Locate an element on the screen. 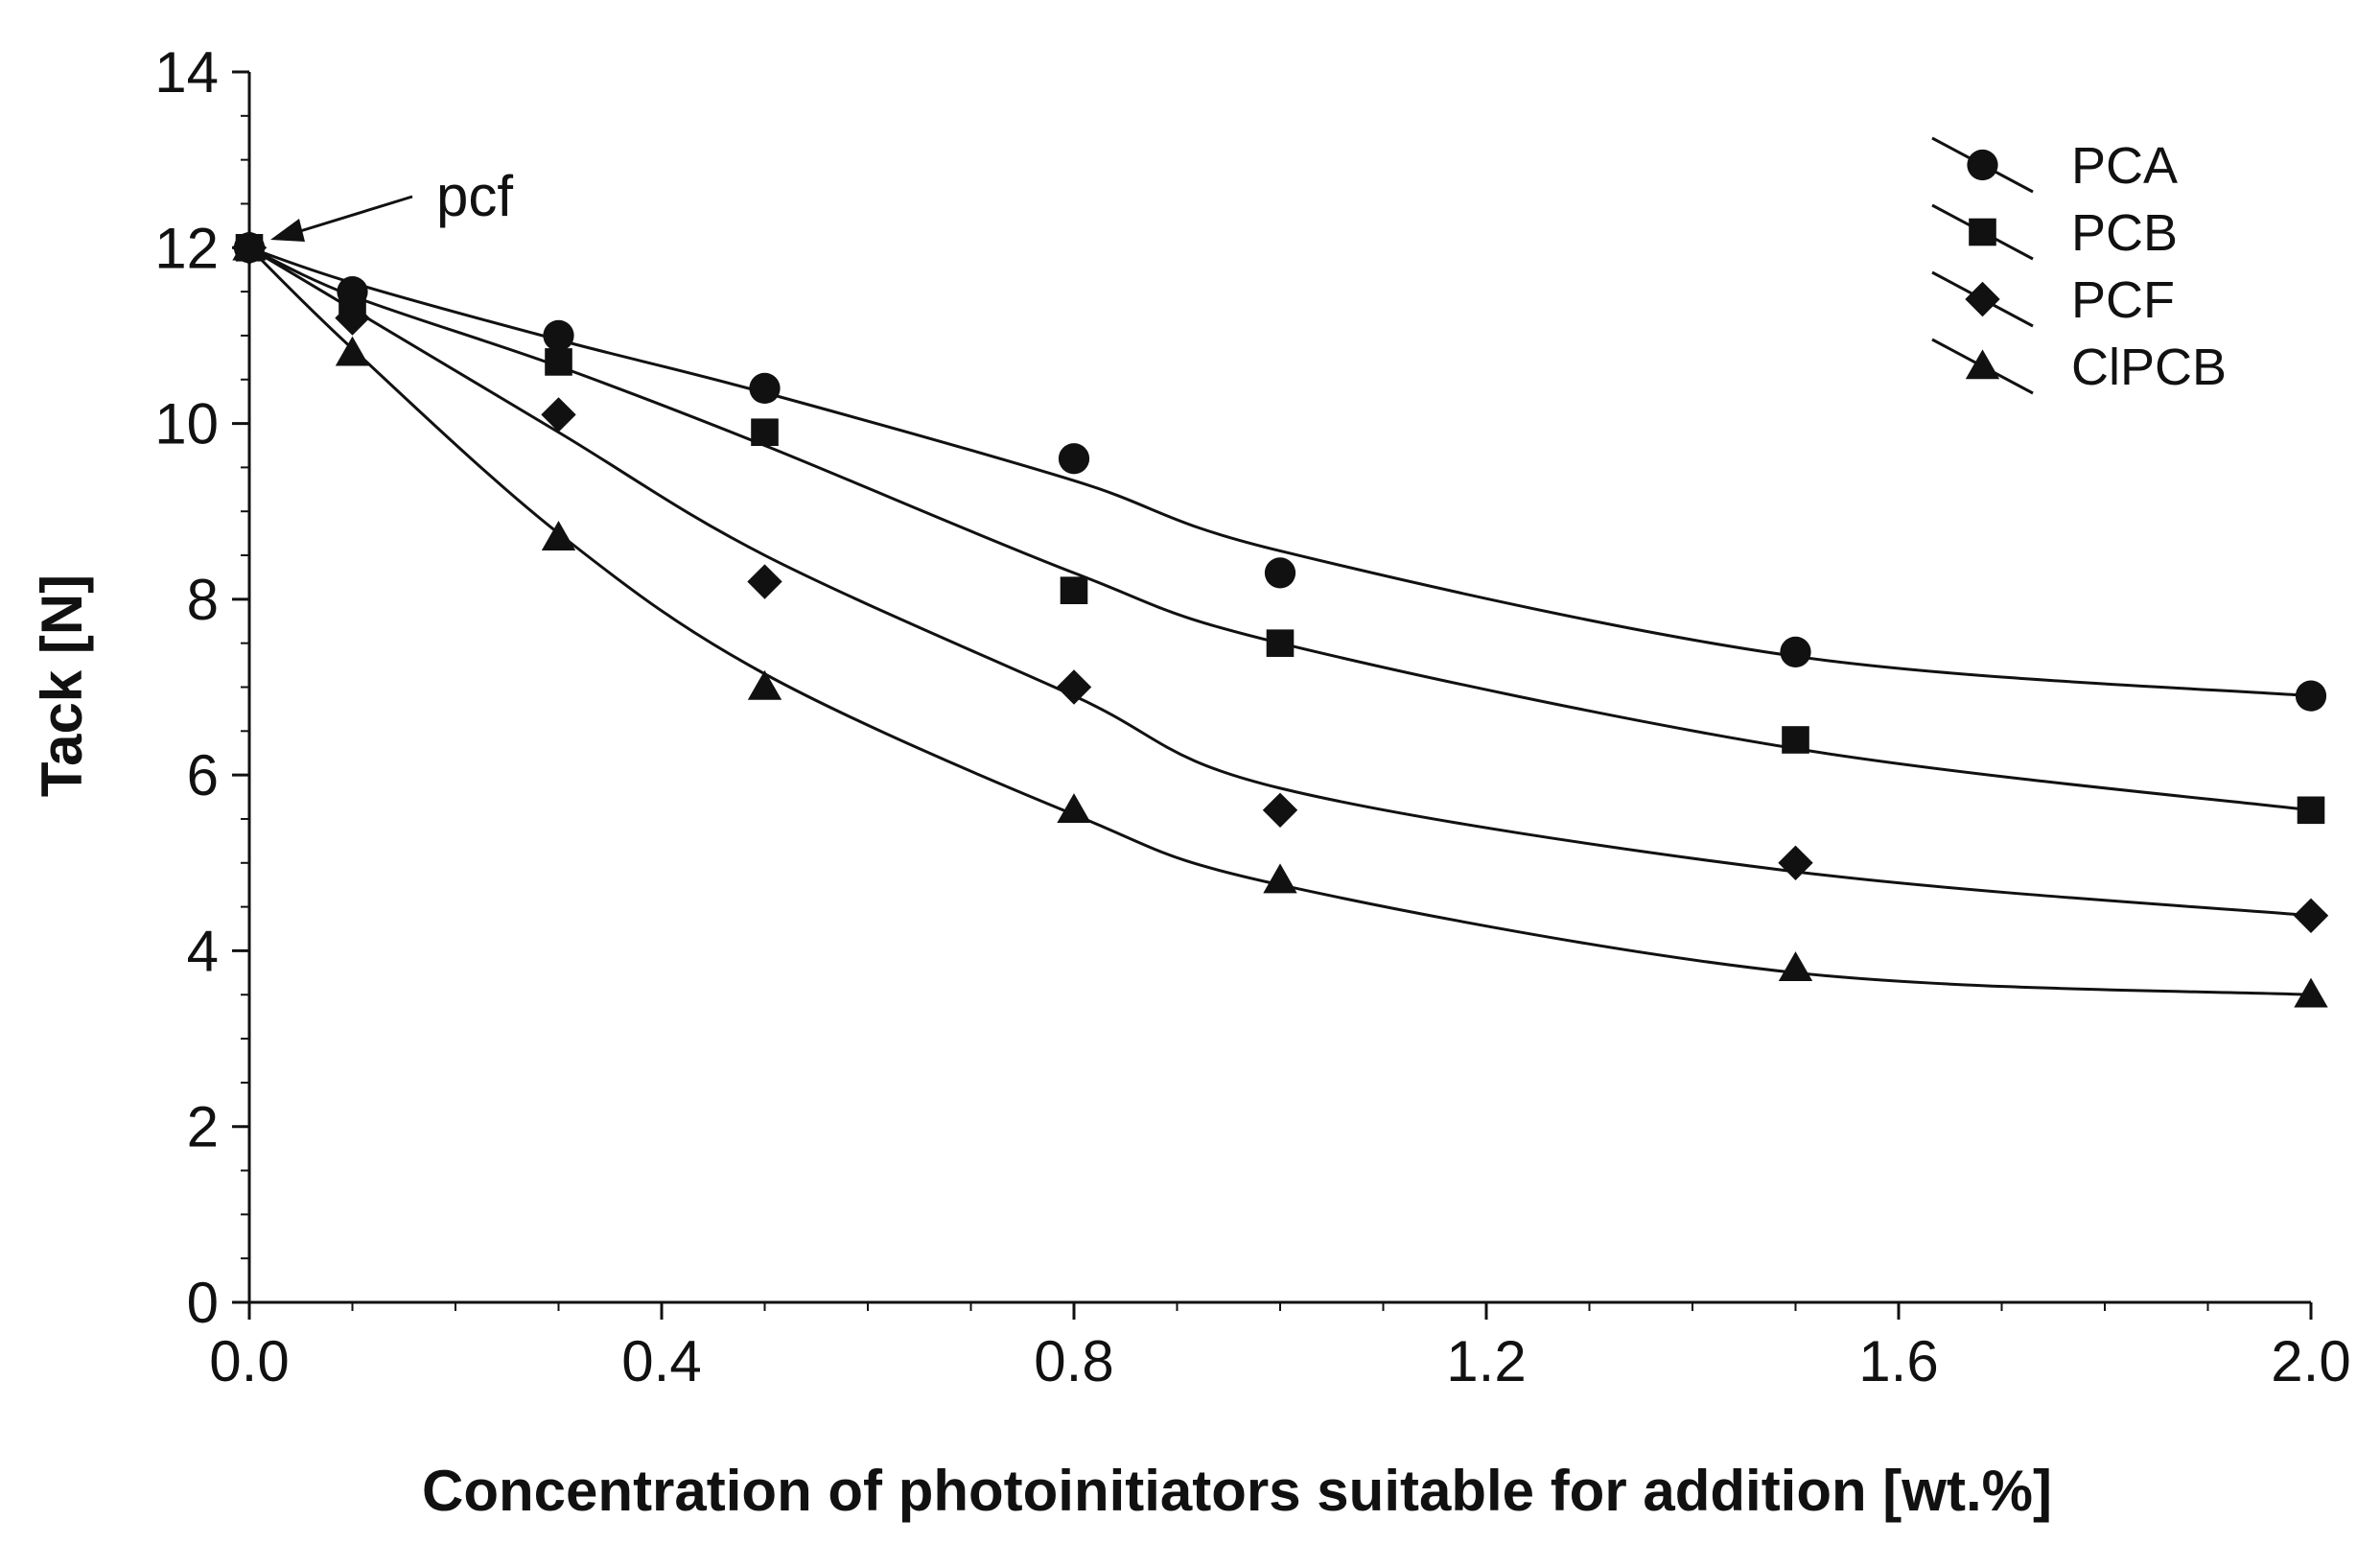 The height and width of the screenshot is (1544, 2380). x-tick-label: 1.6 is located at coordinates (1898, 1361).